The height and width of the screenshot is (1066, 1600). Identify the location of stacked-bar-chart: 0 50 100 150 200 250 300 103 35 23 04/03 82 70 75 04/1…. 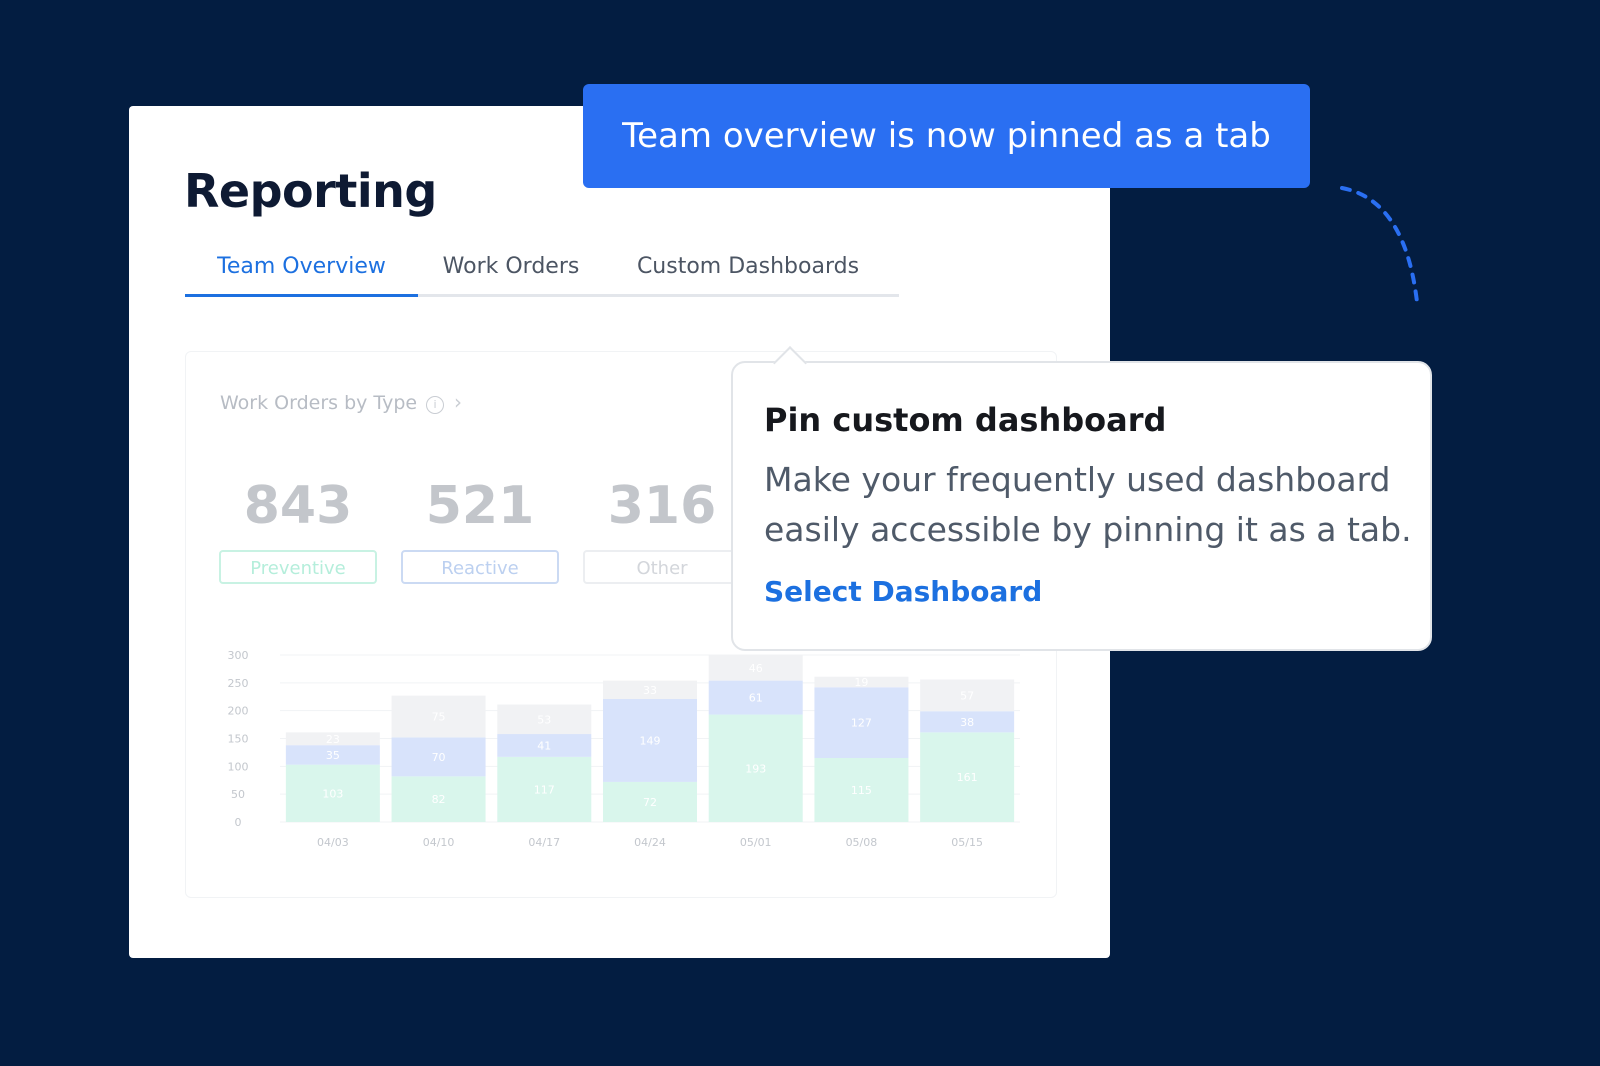
(624, 749).